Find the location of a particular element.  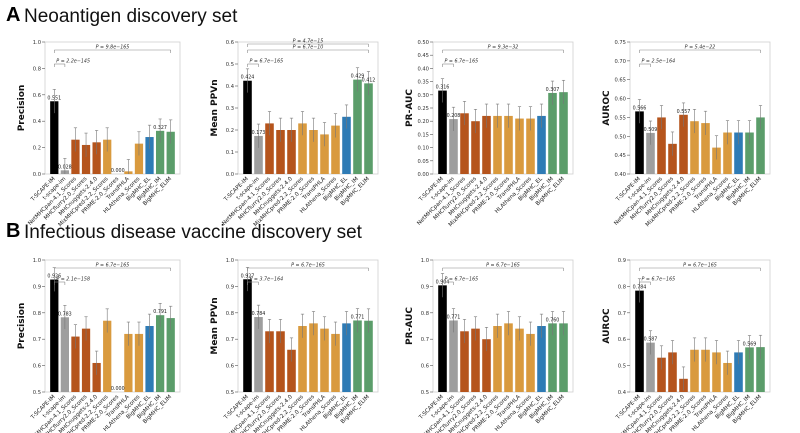

y-tick-label: 0.40 is located at coordinates (423, 69).